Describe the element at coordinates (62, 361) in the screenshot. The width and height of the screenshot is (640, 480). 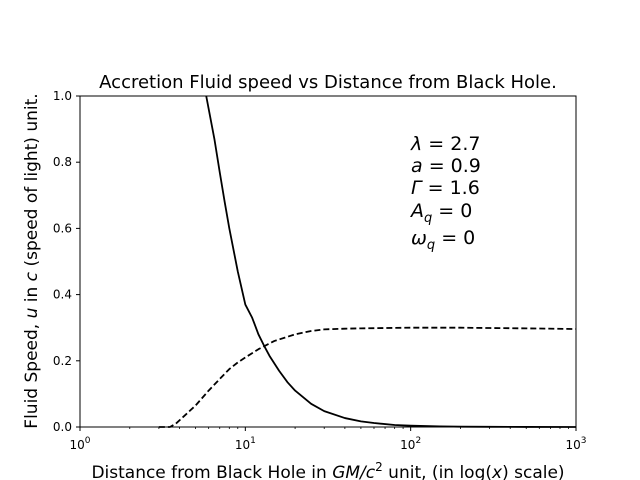
I see `y-tick-label: 0.2` at that location.